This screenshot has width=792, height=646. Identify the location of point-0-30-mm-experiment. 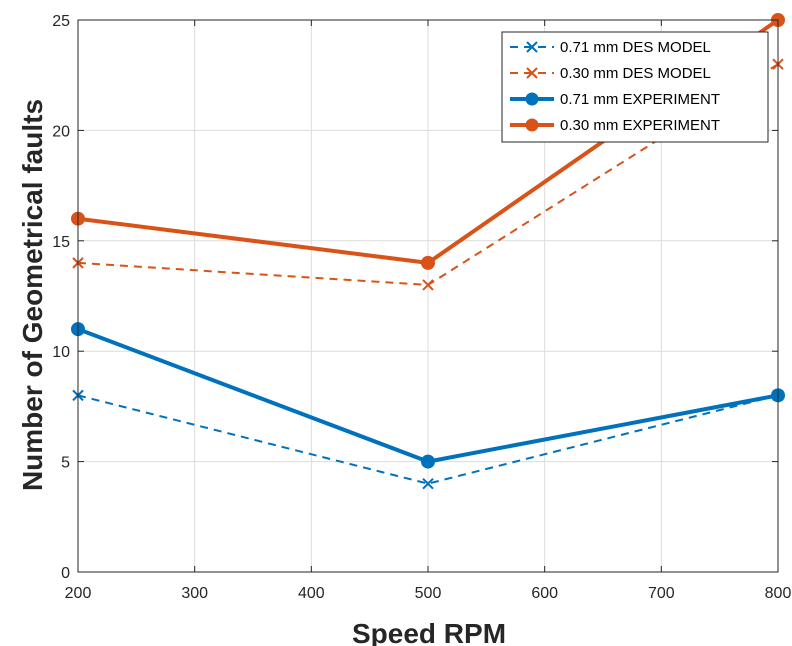
(428, 262).